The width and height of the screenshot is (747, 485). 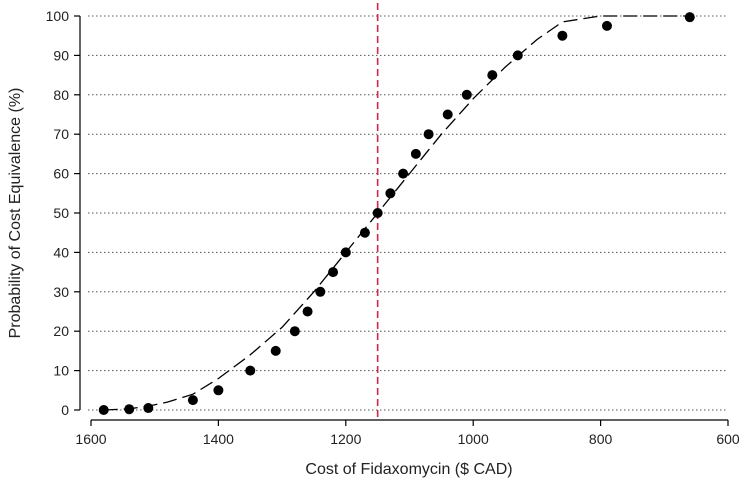 I want to click on y-tick-label-0: 0, so click(x=65, y=410).